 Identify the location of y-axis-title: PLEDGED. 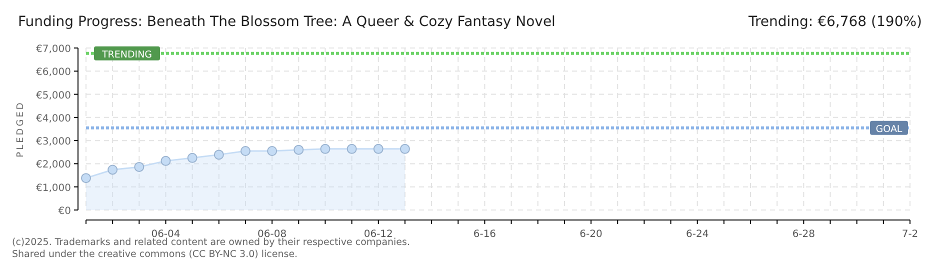
(21, 129).